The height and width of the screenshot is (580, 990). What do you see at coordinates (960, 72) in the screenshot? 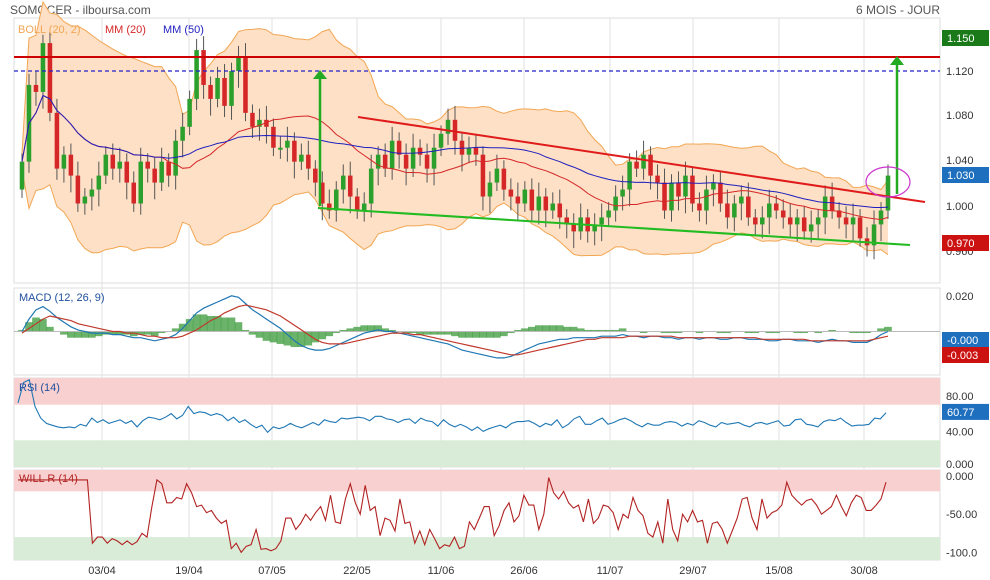
I see `price-y-tick-label: 1.120` at bounding box center [960, 72].